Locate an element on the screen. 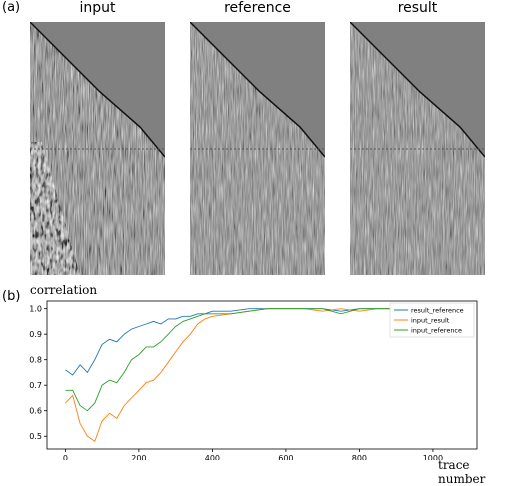 The width and height of the screenshot is (506, 486). y-tick-label: 0.5 is located at coordinates (35, 436).